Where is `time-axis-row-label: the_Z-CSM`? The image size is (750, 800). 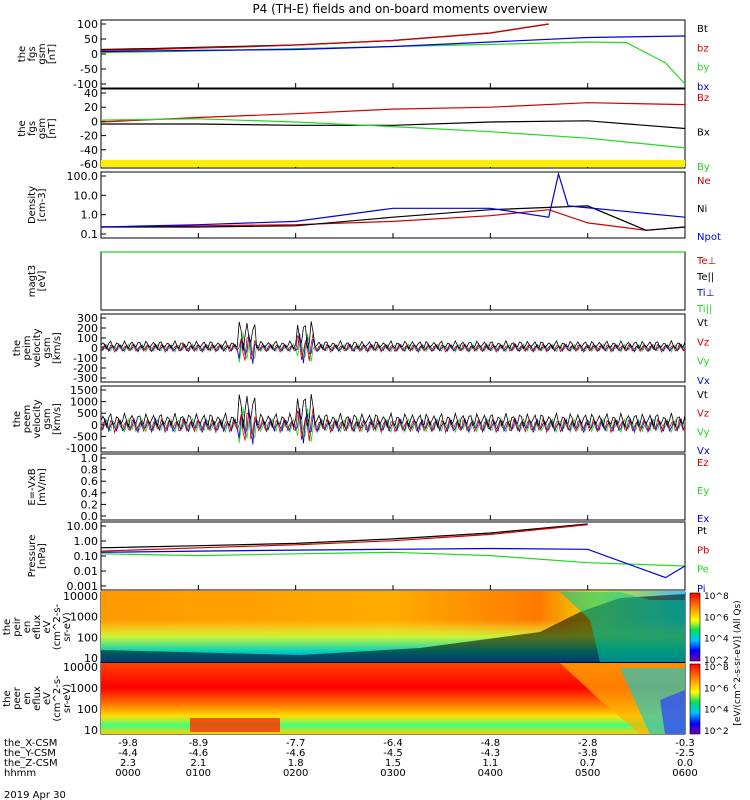
time-axis-row-label: the_Z-CSM is located at coordinates (31, 763).